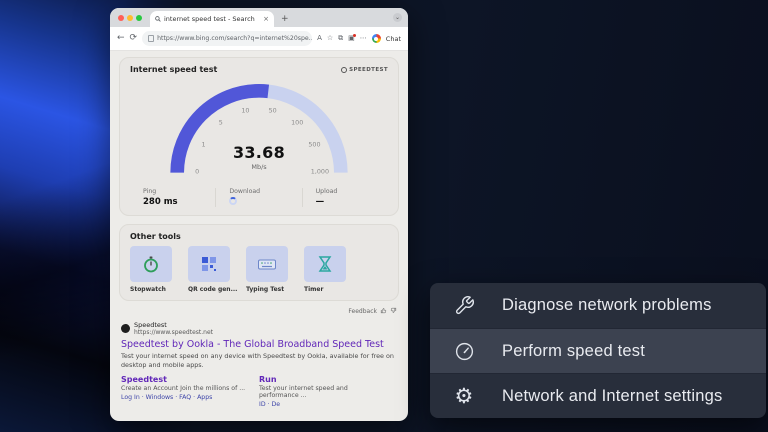 The image size is (768, 432). I want to click on download-stat: Download, so click(258, 197).